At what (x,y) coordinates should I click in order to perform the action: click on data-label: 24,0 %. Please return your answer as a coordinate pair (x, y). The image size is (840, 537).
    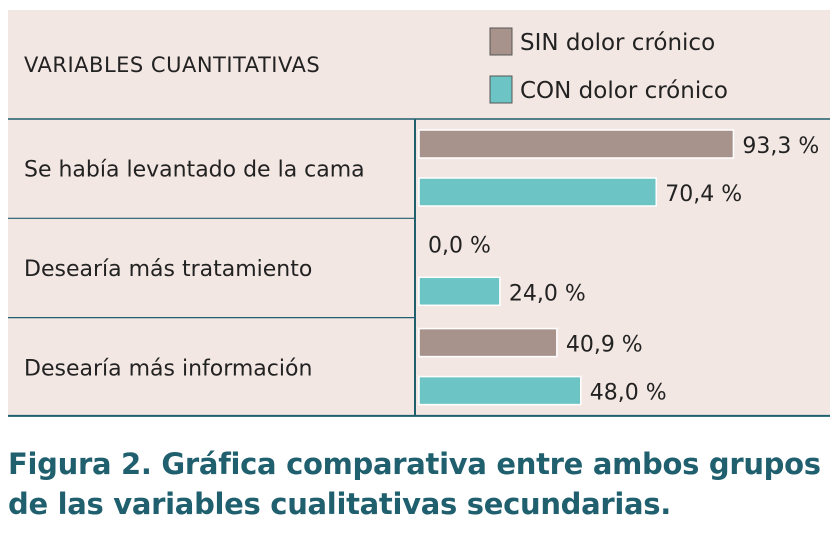
    Looking at the image, I should click on (547, 293).